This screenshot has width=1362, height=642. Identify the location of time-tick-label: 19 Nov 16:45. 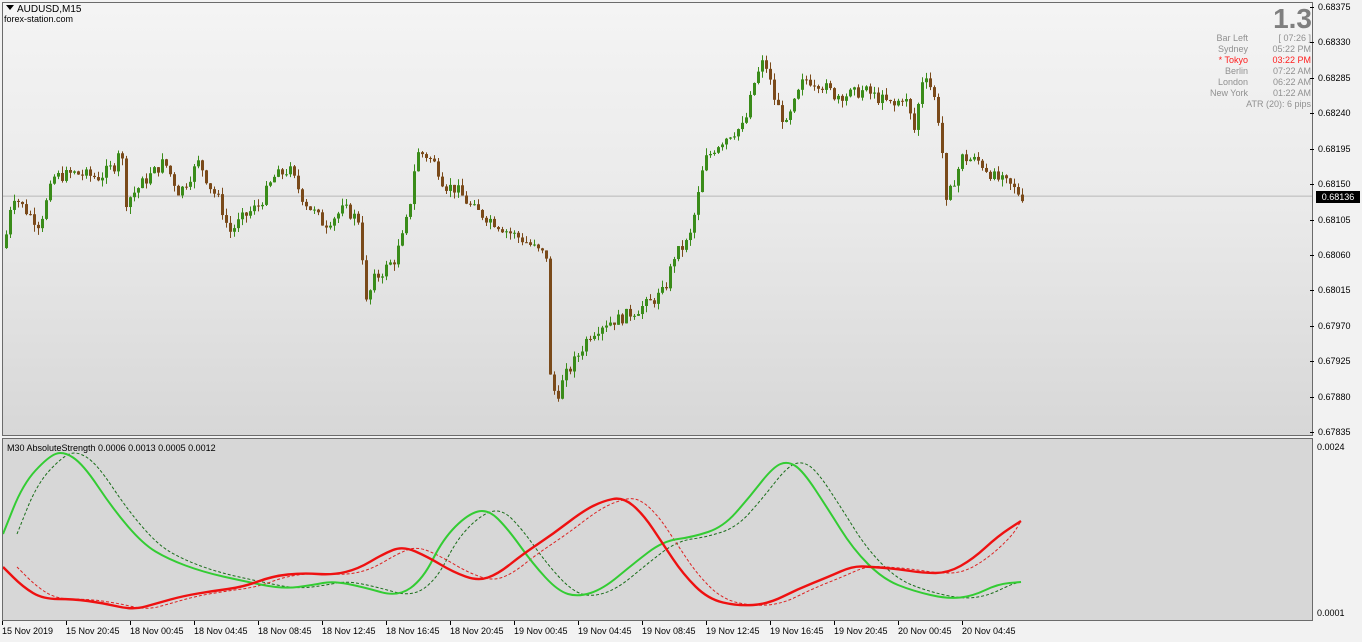
(797, 628).